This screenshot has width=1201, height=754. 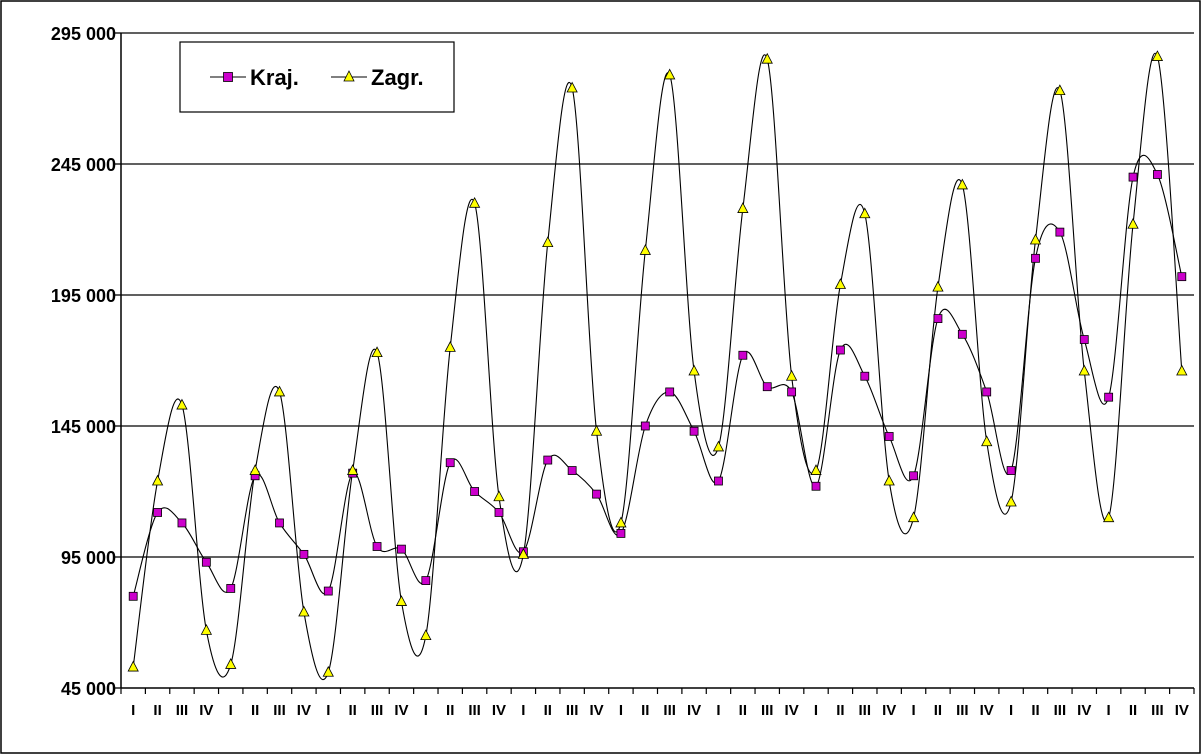 I want to click on y-tick-label: 95 000, so click(x=88, y=558).